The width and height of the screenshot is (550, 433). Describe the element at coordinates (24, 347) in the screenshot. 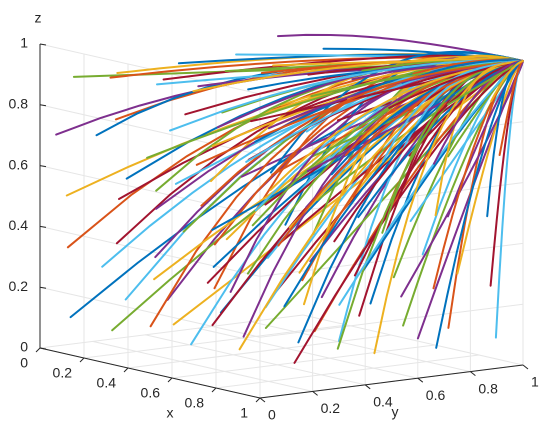

I see `z-tick-label: 0` at that location.